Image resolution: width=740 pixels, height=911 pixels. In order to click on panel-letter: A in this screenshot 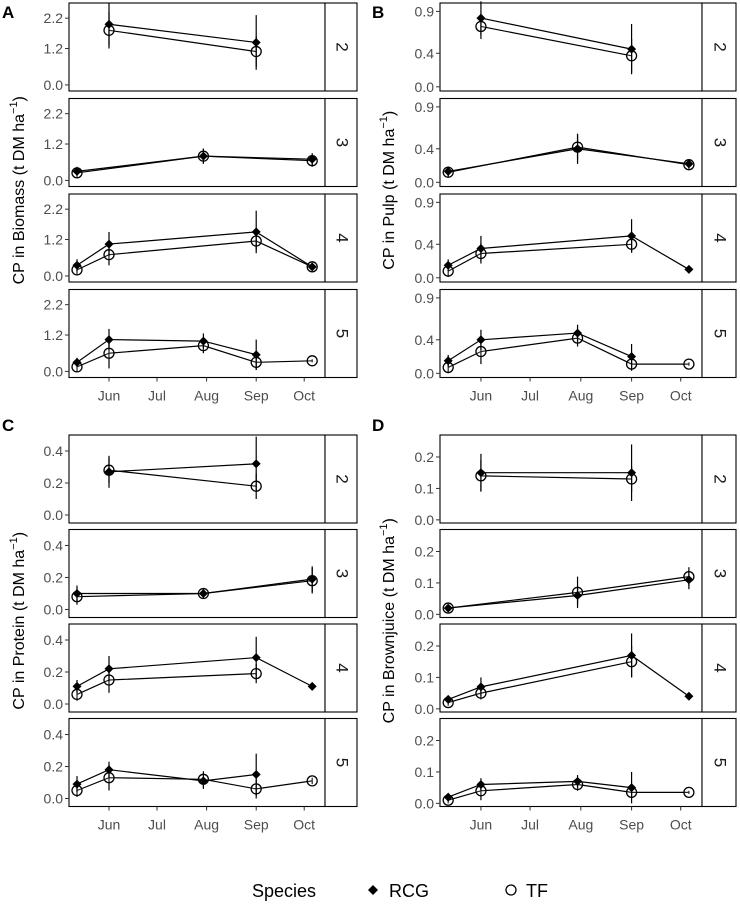, I will do `click(8, 12)`.